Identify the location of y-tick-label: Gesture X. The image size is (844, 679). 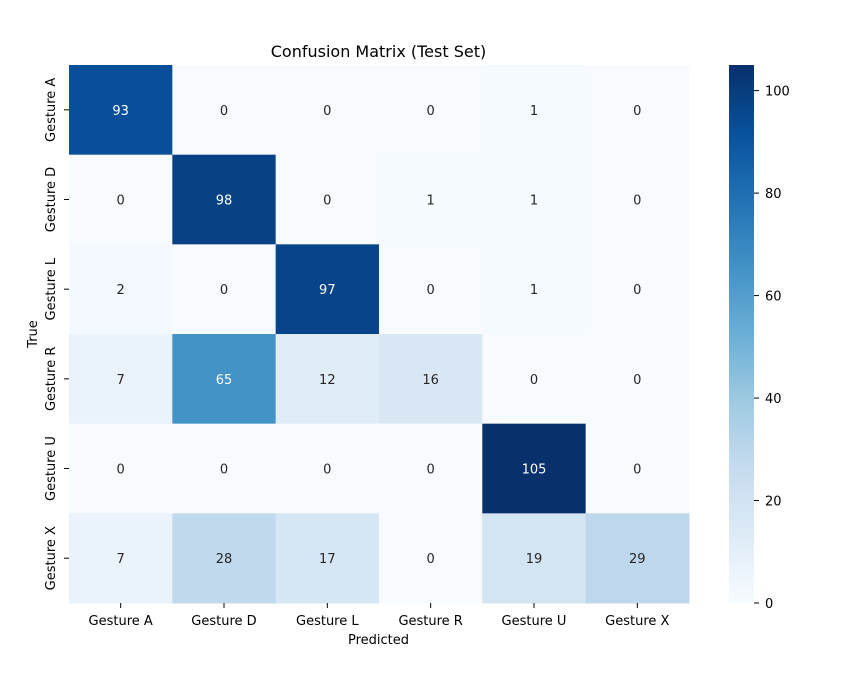
(51, 558).